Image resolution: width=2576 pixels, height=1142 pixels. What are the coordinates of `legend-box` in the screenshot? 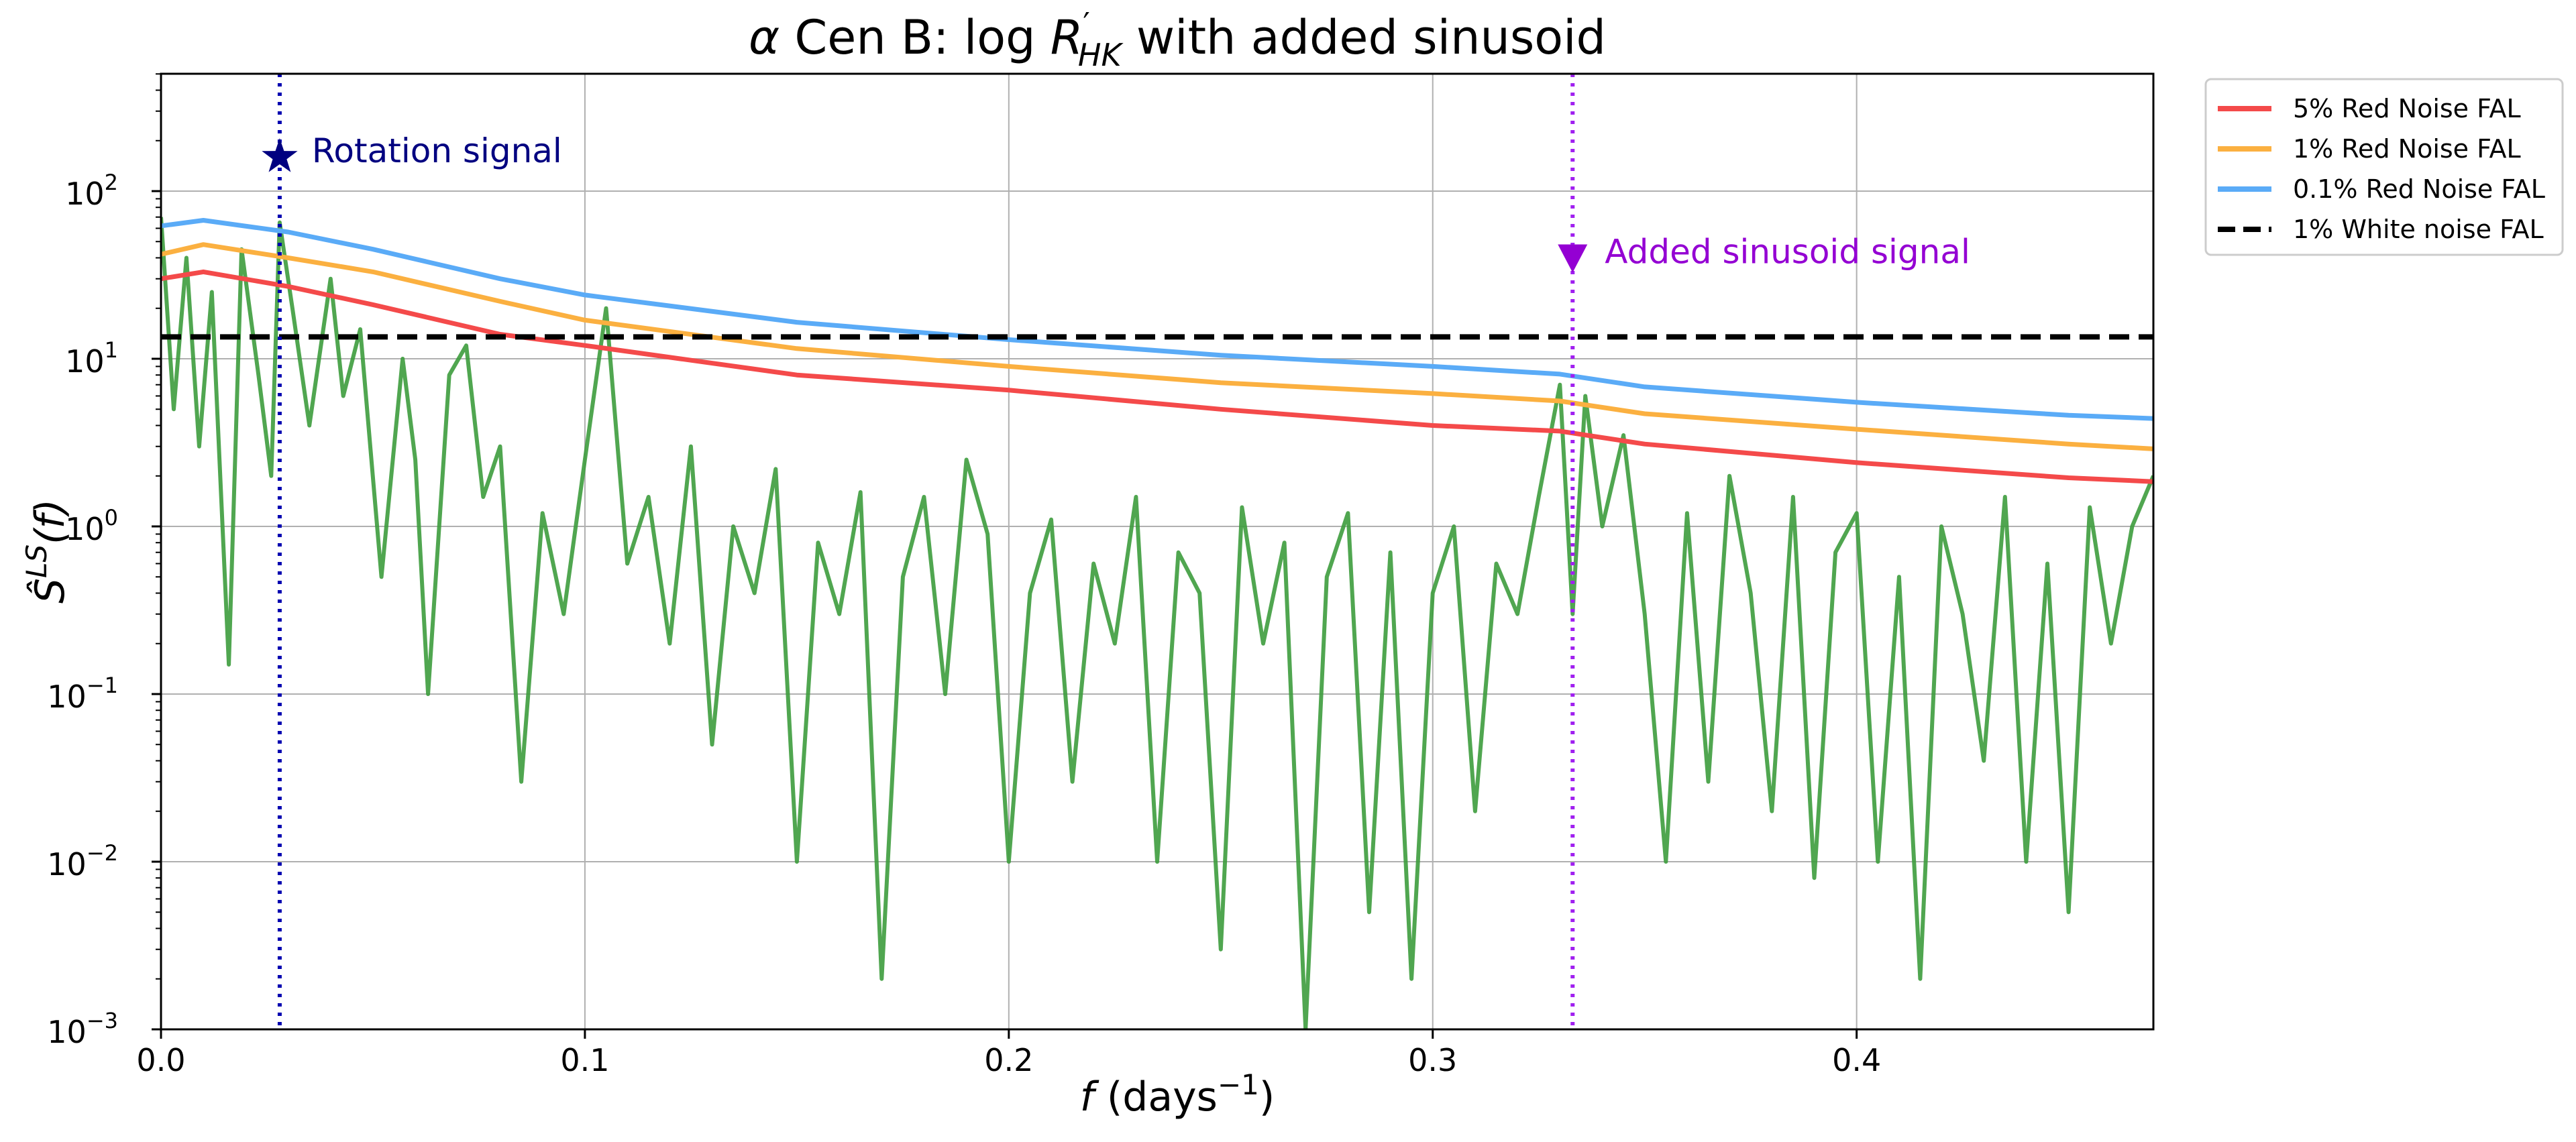 It's located at (2384, 167).